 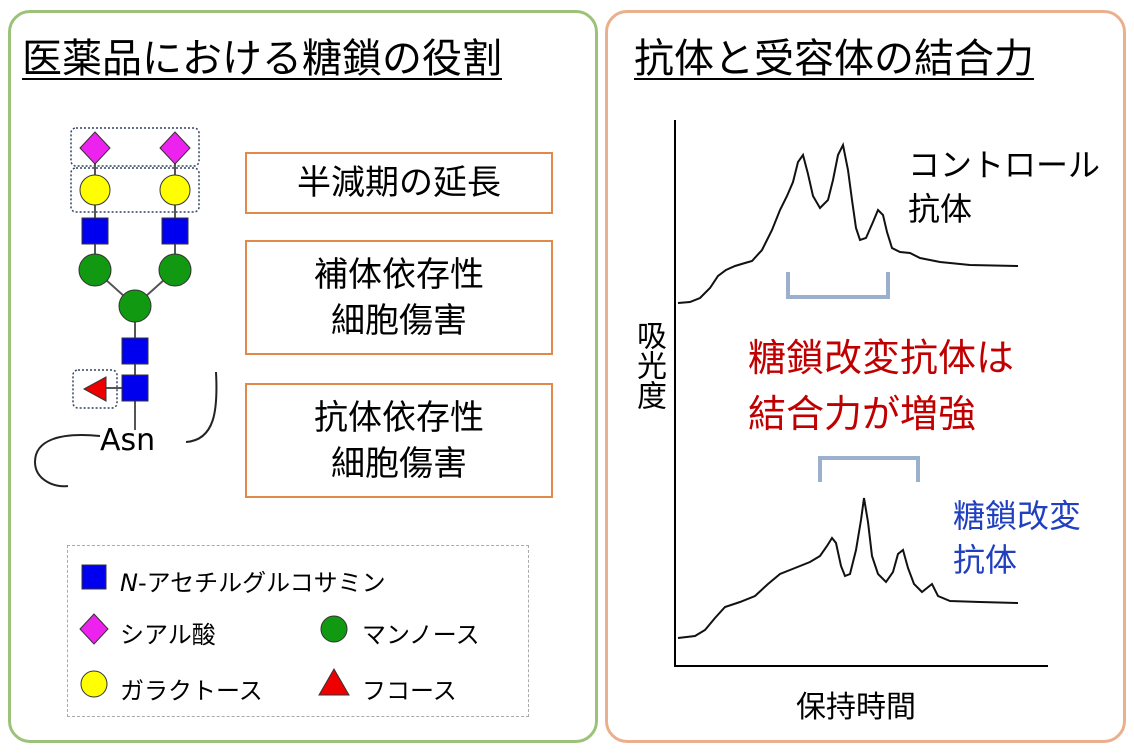 I want to click on legend-galactose-label: ガラクトース, so click(x=191, y=691).